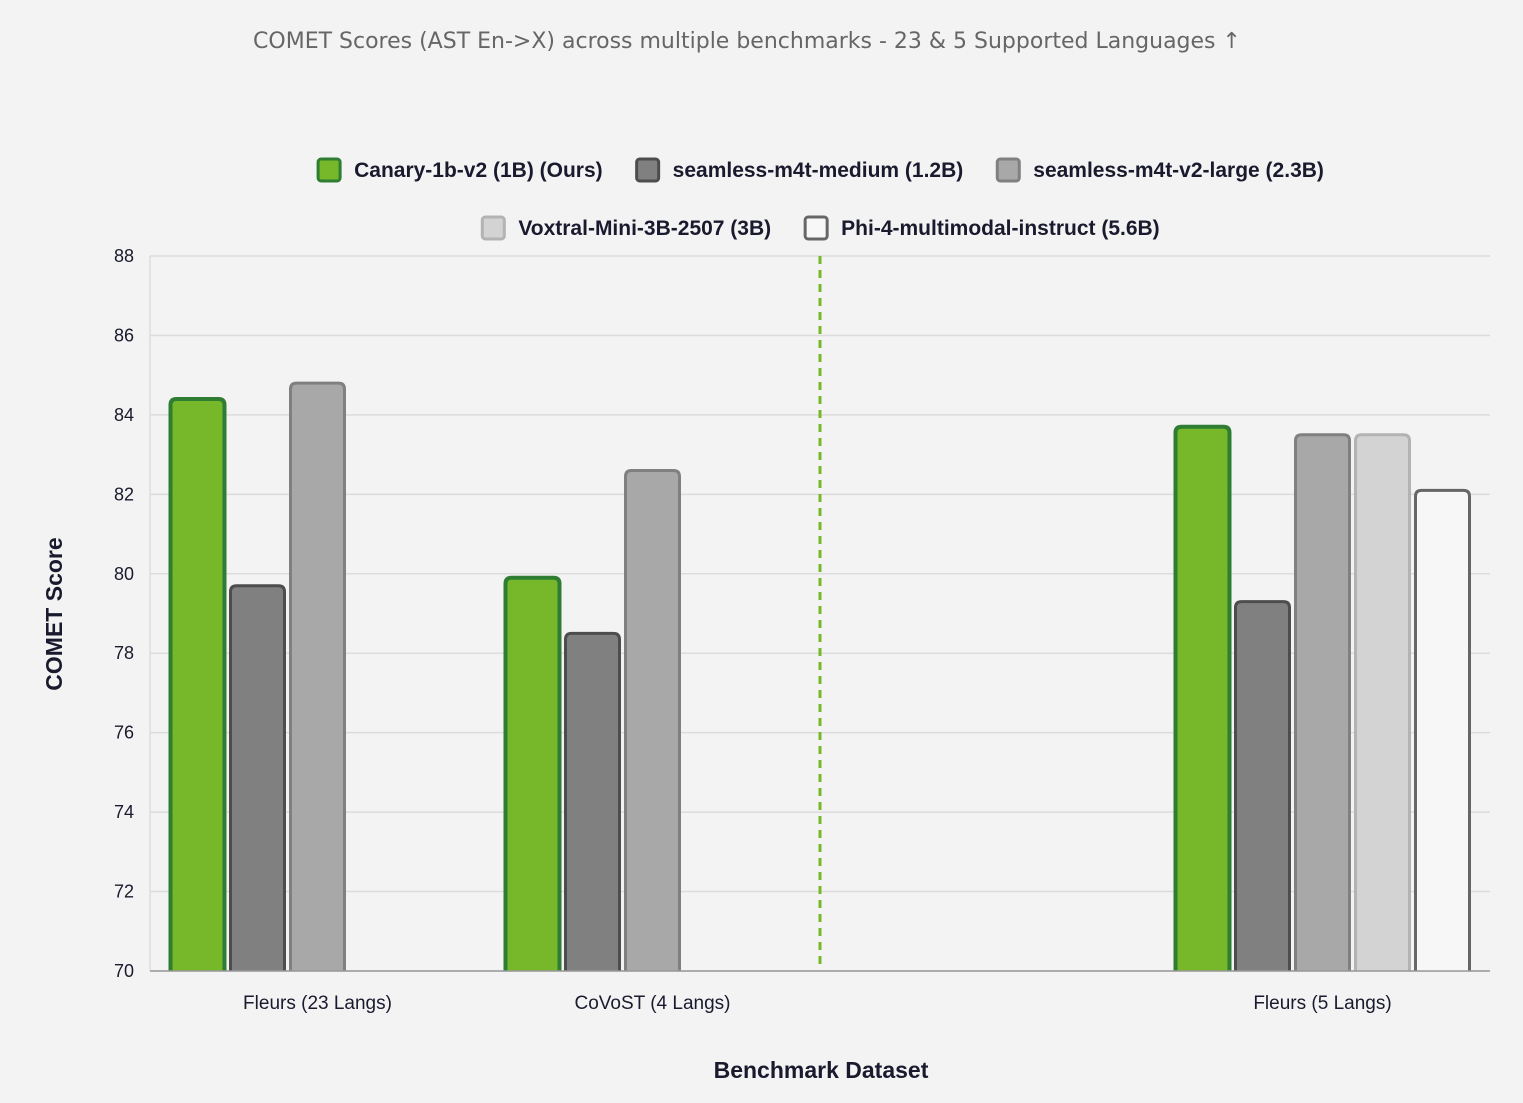  I want to click on y-tick-label: 82, so click(124, 494).